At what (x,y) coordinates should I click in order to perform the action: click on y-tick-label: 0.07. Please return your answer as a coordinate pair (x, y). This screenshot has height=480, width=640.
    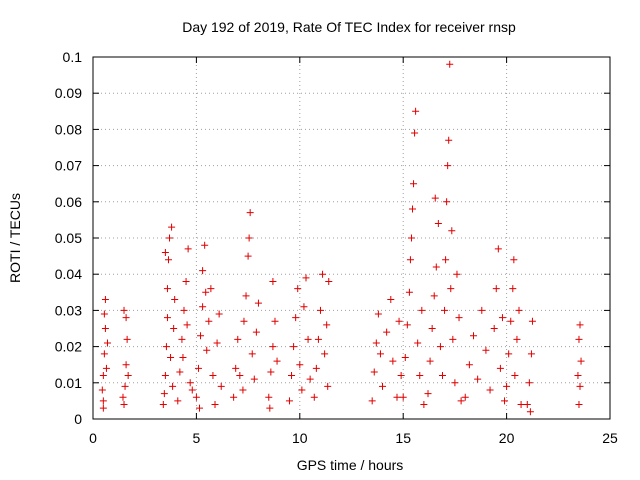
    Looking at the image, I should click on (68, 166).